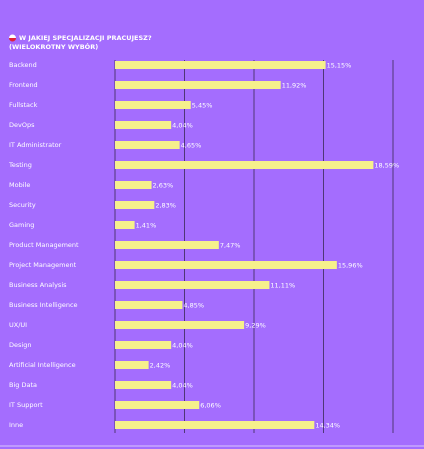 The image size is (424, 449). What do you see at coordinates (339, 66) in the screenshot?
I see `value-label: 15,15%` at bounding box center [339, 66].